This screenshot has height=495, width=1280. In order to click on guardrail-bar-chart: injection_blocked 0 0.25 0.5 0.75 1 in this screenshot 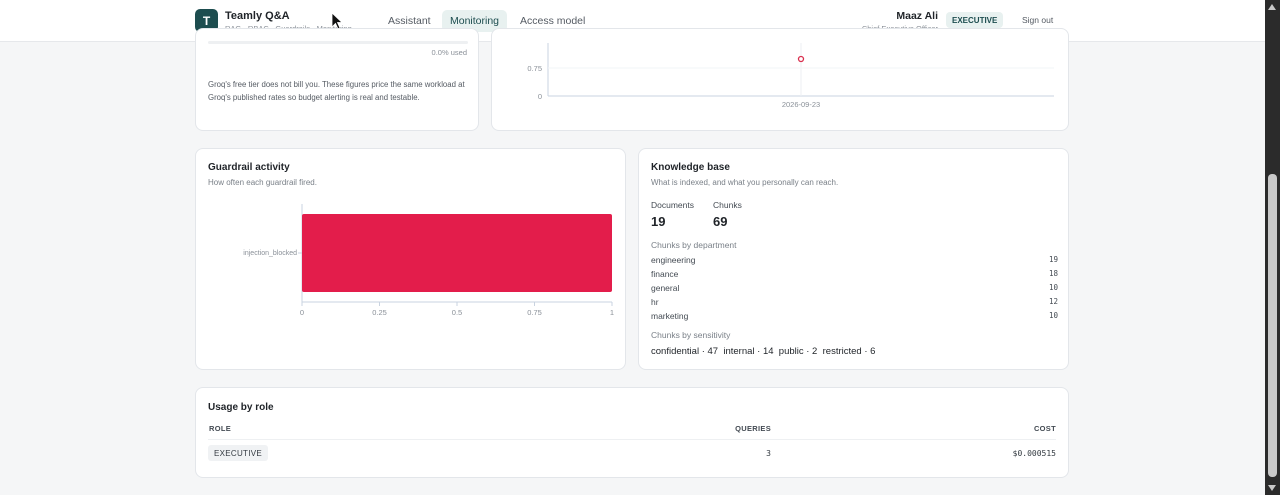, I will do `click(428, 260)`.